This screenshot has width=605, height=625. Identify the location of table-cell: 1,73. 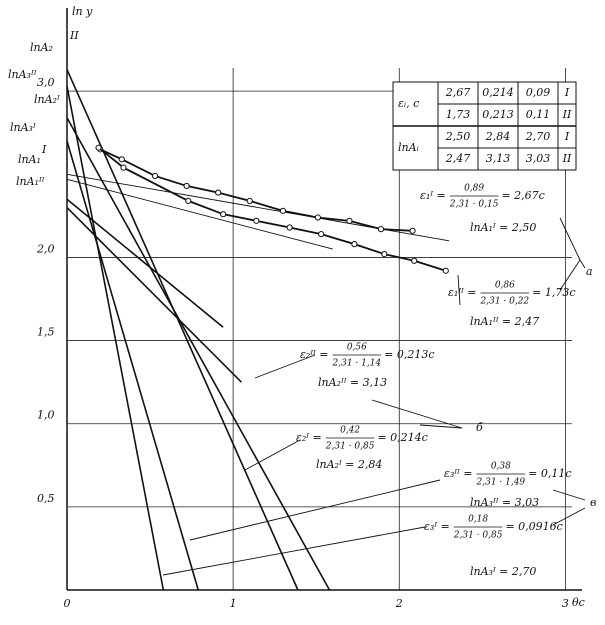
(458, 114).